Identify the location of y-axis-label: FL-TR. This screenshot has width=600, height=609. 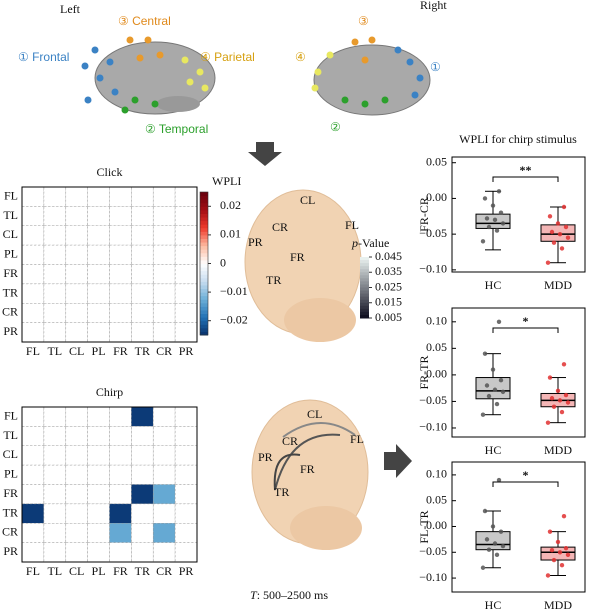
(424, 526).